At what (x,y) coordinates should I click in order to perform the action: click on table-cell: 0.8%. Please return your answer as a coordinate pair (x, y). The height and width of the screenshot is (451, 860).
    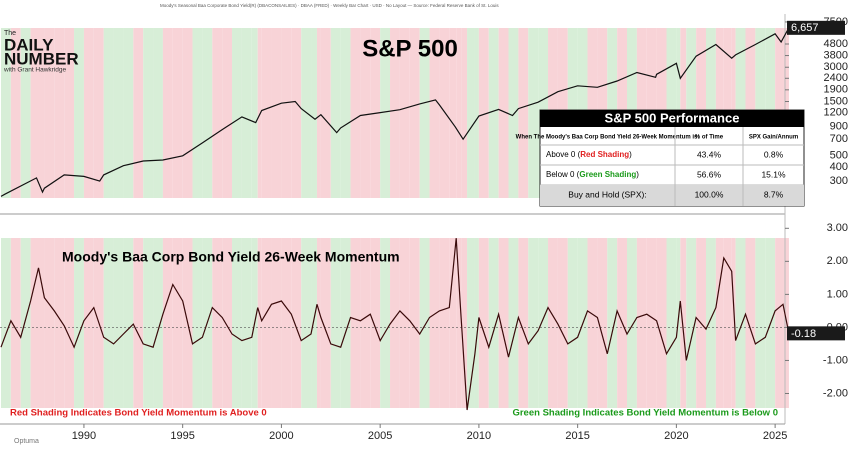
    Looking at the image, I should click on (774, 154).